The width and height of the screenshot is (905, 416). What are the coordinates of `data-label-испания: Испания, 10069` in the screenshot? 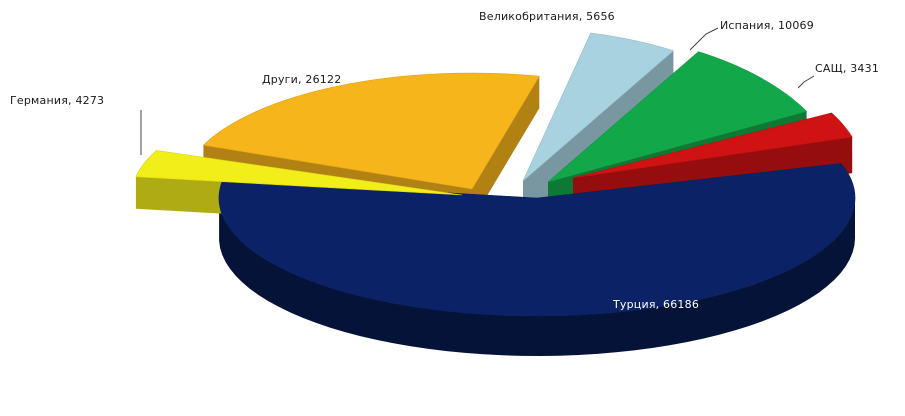 It's located at (767, 25).